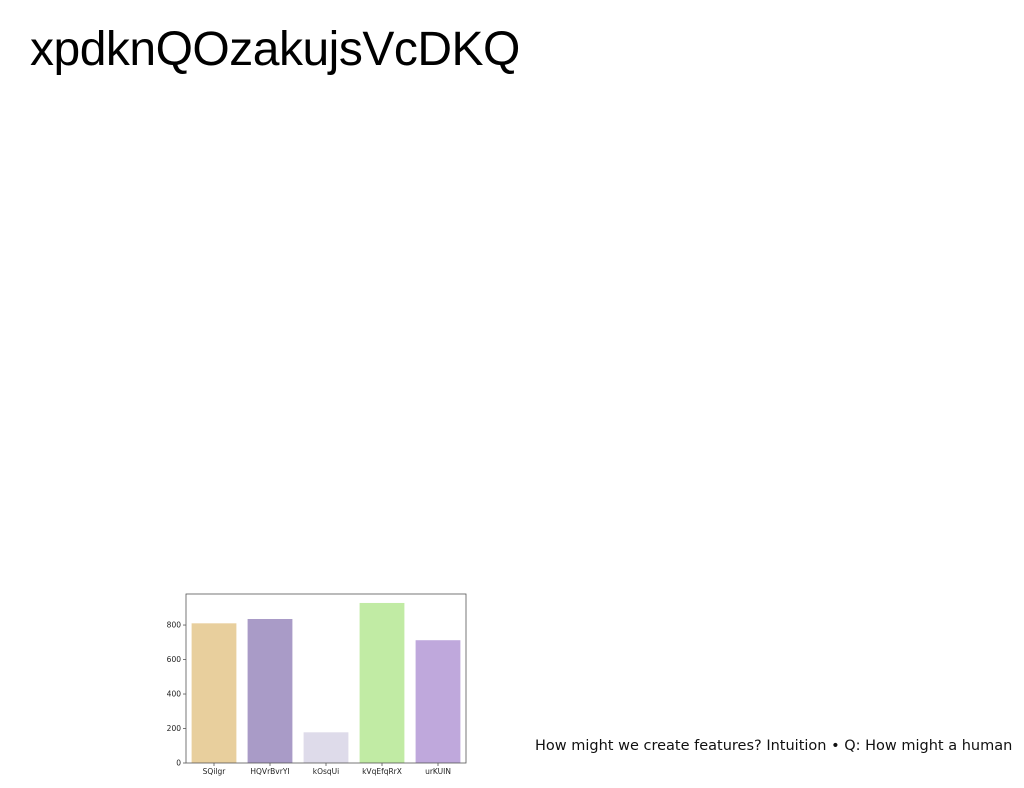 Image resolution: width=1024 pixels, height=788 pixels. What do you see at coordinates (438, 771) in the screenshot?
I see `x-tick-label: urKUIN` at bounding box center [438, 771].